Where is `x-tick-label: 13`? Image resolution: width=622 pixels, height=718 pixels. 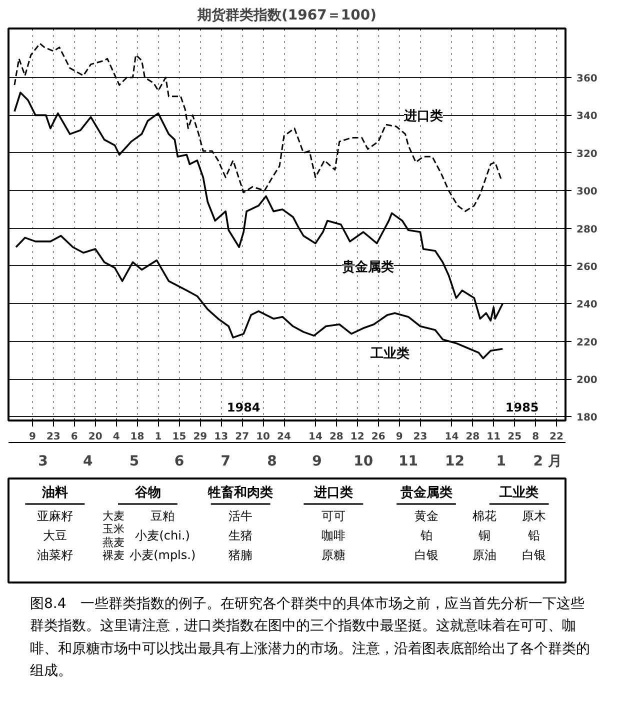
x-tick-label: 13 is located at coordinates (221, 437).